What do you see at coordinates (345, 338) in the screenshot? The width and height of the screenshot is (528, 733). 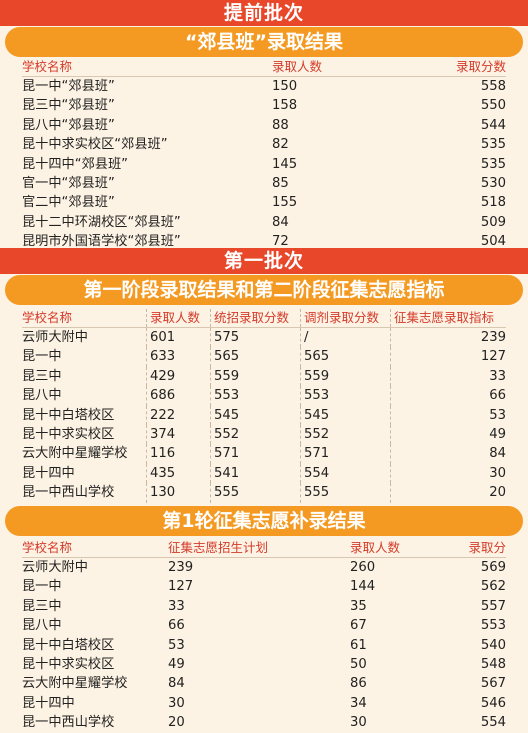 I see `cell-adjusted-score: /` at bounding box center [345, 338].